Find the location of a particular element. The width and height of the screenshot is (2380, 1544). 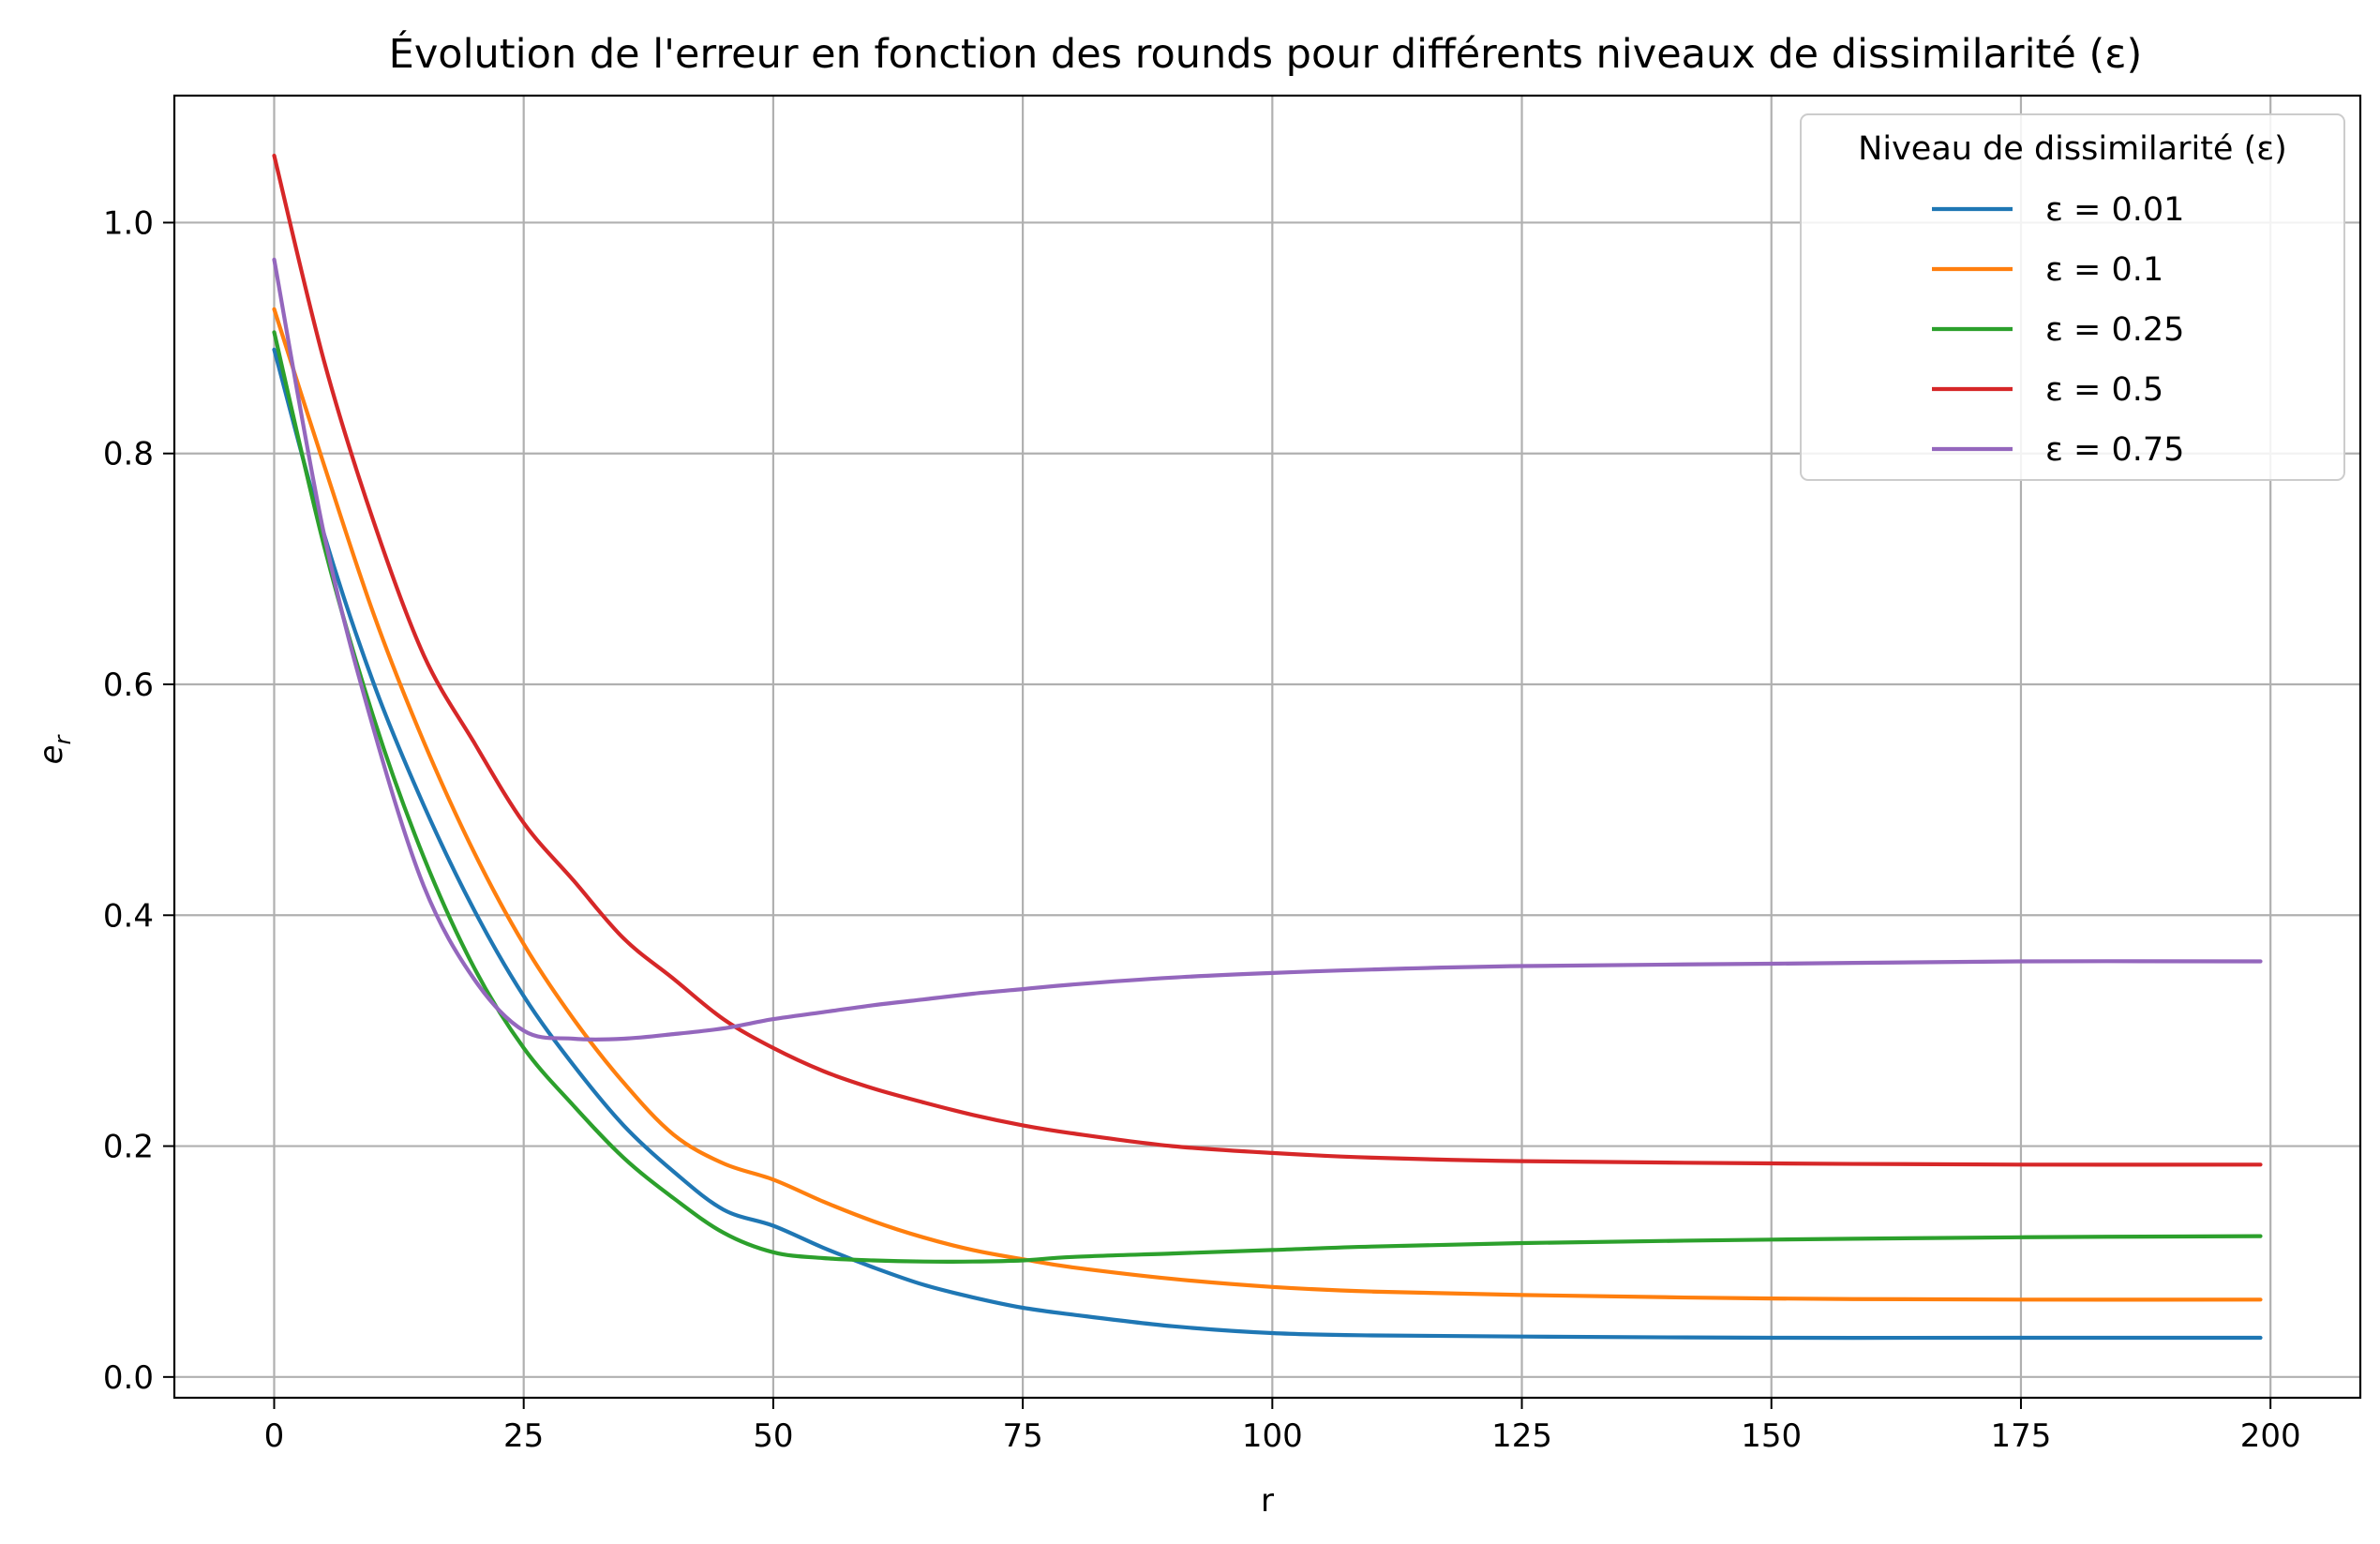

x-tick-label: 125 is located at coordinates (1521, 1436).